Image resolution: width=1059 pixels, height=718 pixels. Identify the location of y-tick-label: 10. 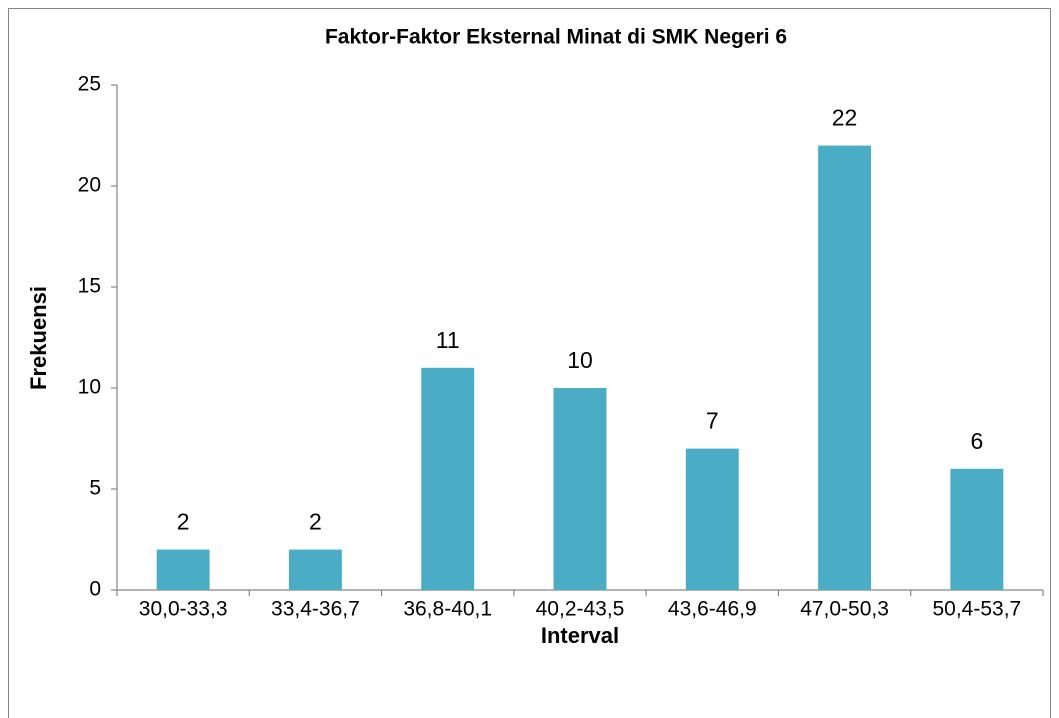
(89, 387).